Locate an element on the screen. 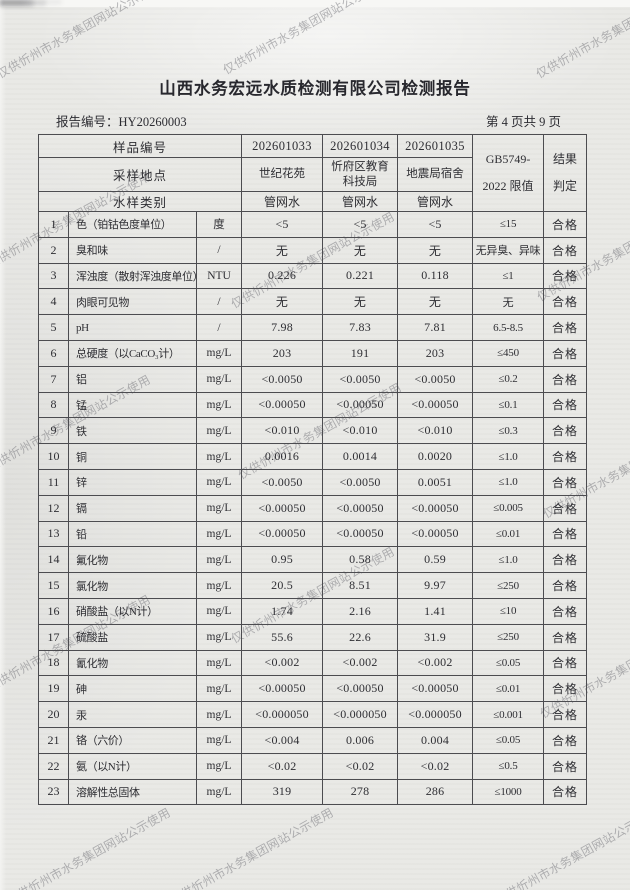  row-number: 16 is located at coordinates (53, 611).